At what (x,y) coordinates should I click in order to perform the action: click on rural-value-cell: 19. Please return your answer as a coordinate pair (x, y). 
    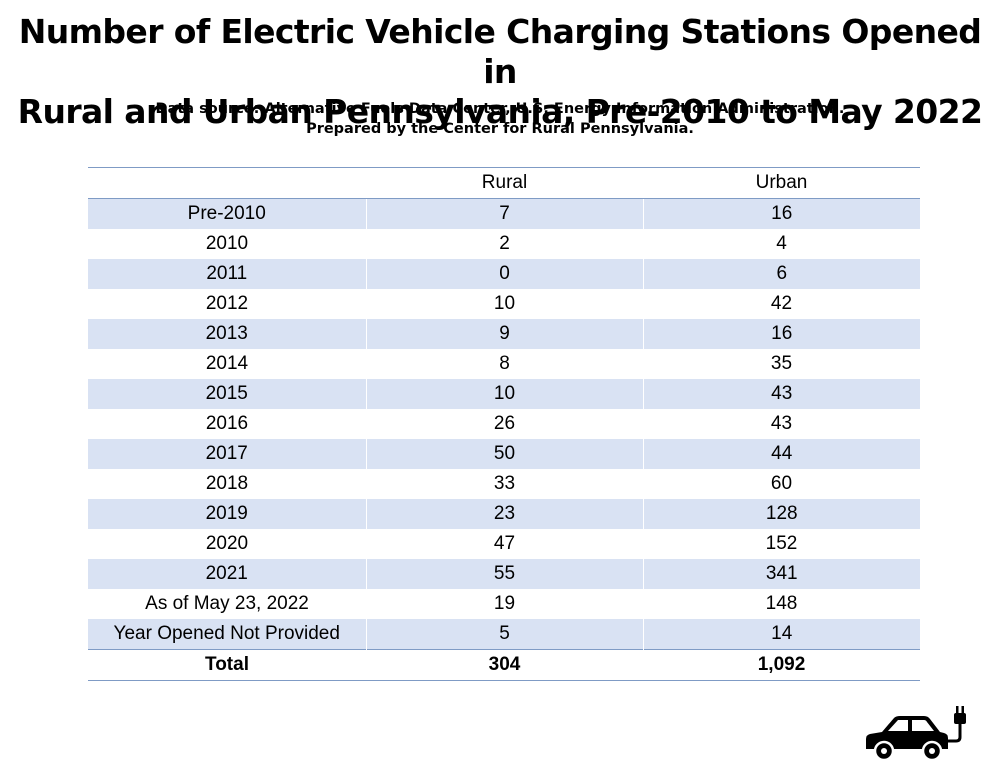
    Looking at the image, I should click on (504, 603).